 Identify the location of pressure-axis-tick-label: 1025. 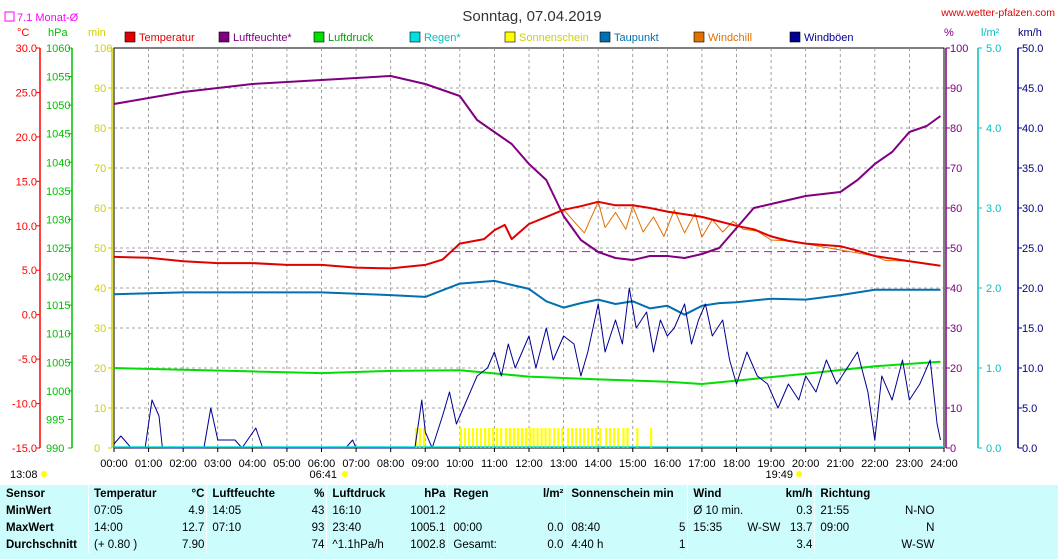
(58, 249).